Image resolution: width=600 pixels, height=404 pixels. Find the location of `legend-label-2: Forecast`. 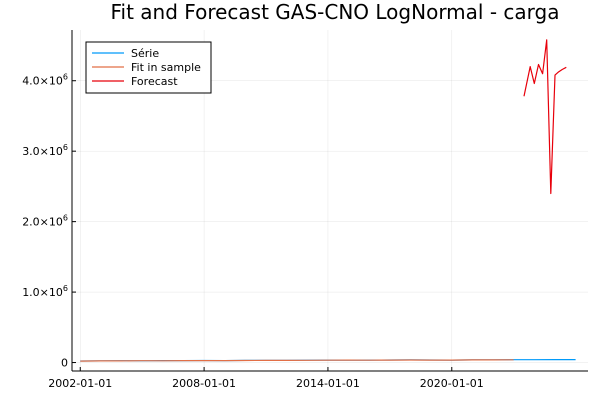

legend-label-2: Forecast is located at coordinates (154, 81).